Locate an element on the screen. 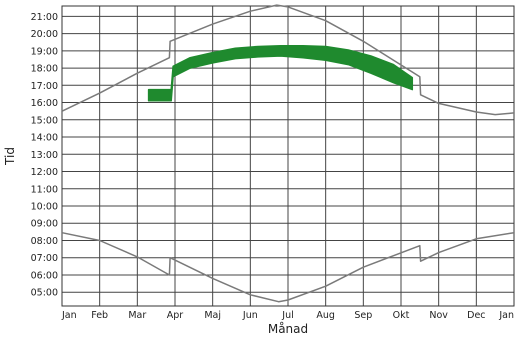 The image size is (520, 340). y-tick-label: 09:00 is located at coordinates (44, 224).